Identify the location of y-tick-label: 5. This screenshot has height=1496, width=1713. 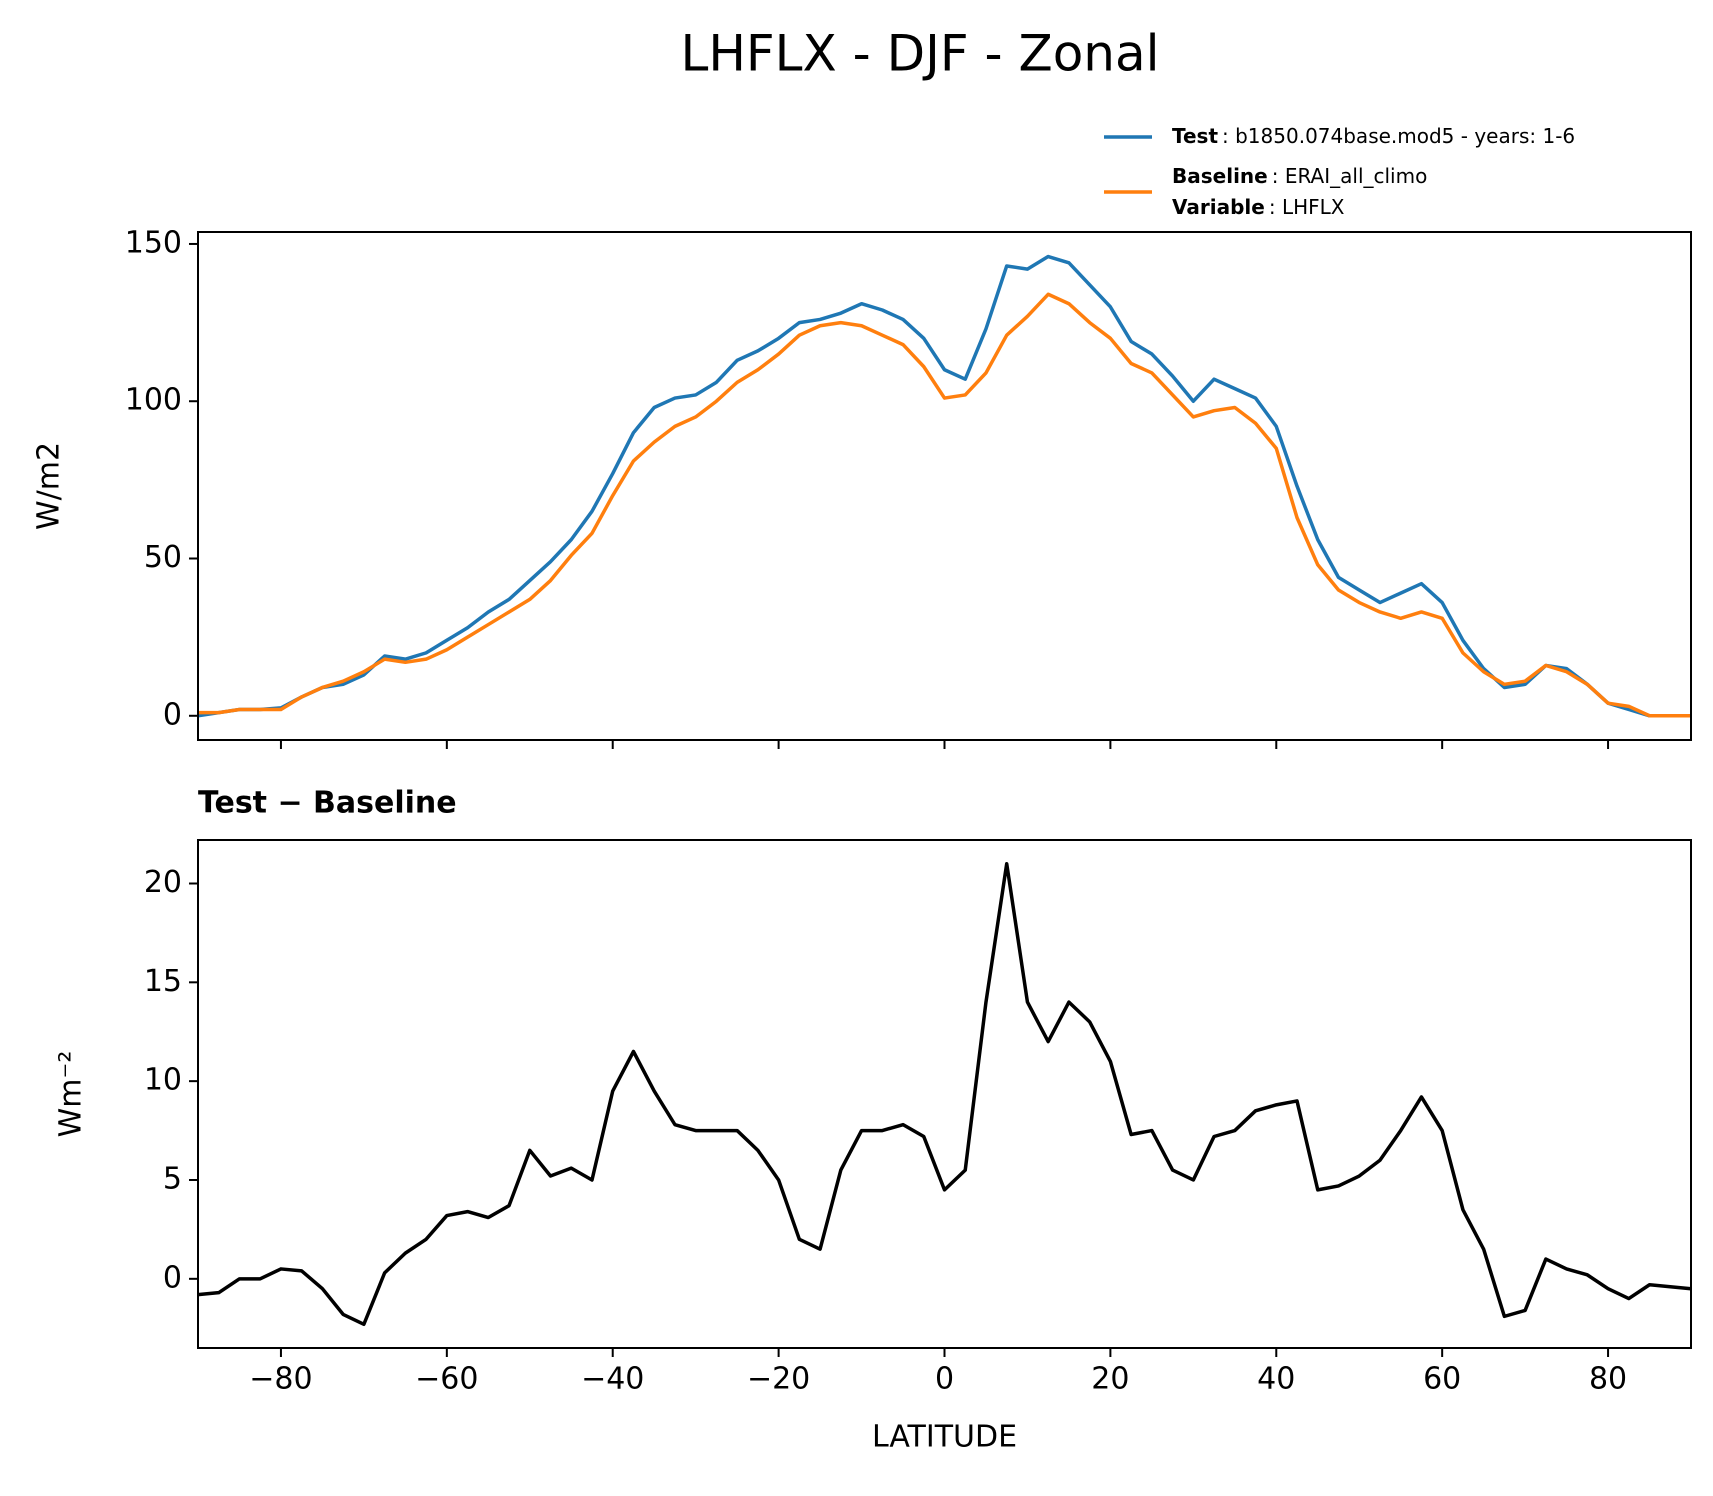
(172, 1178).